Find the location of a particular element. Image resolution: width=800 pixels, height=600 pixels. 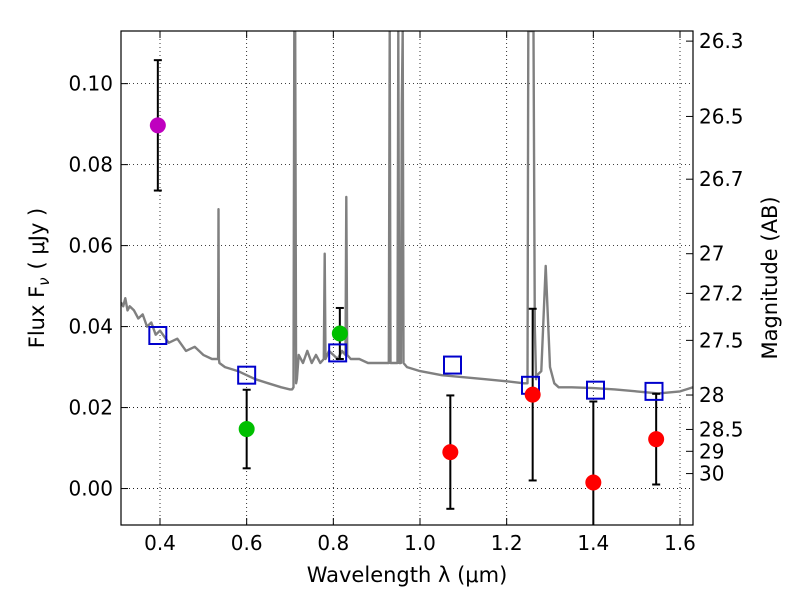

y2-tick-label: 27 is located at coordinates (711, 254).